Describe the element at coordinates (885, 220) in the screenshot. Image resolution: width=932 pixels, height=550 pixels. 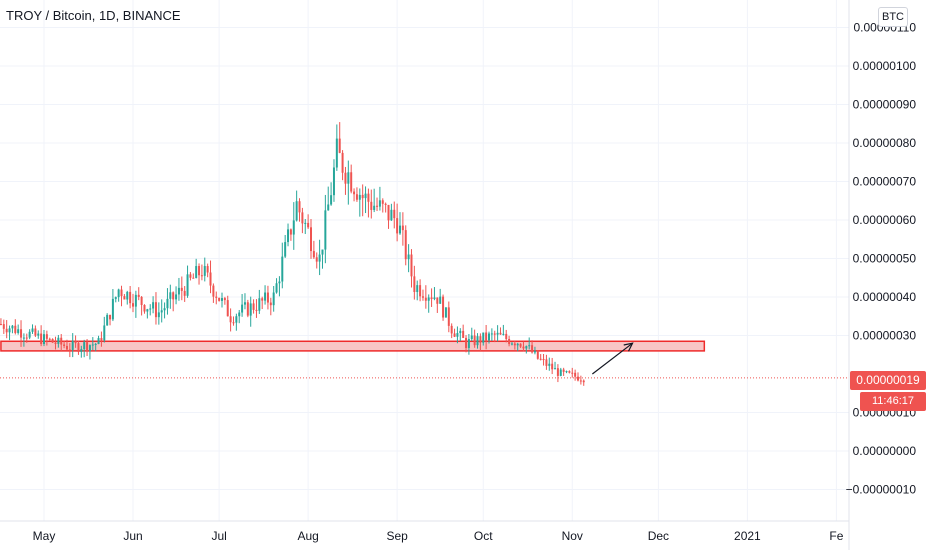
I see `price-tick-label: 0.00000060` at that location.